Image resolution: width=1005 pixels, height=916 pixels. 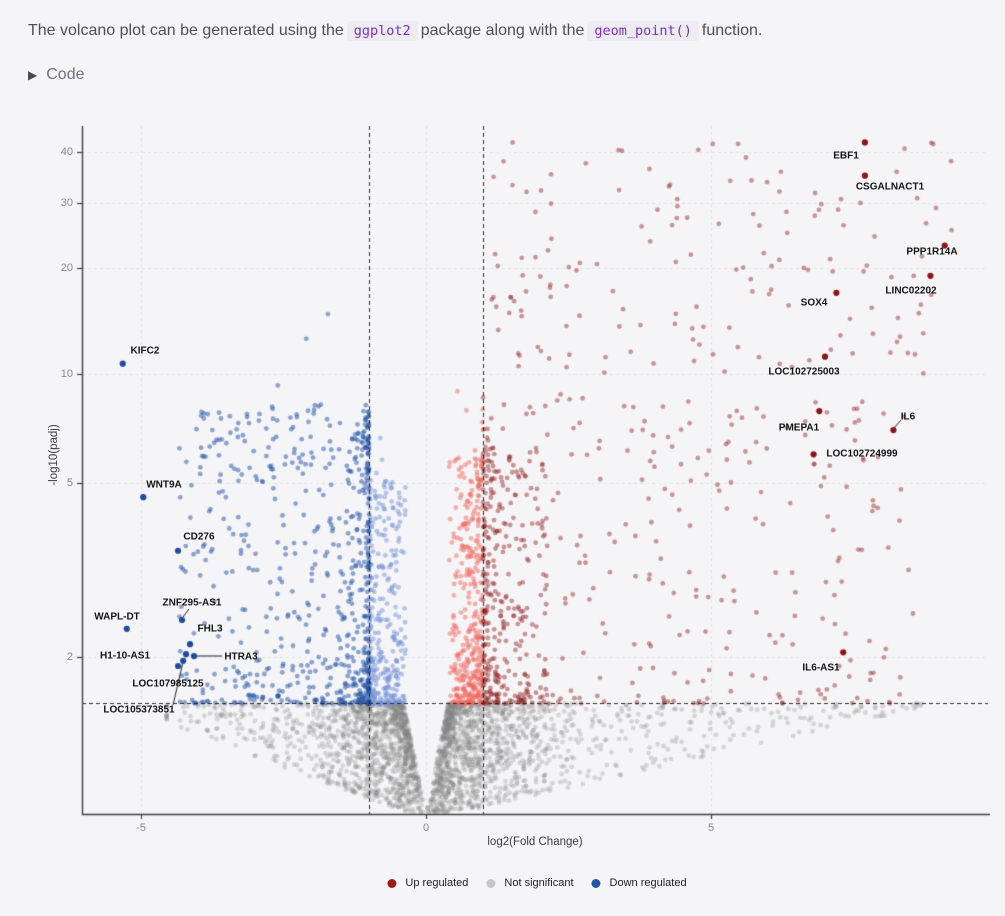 What do you see at coordinates (437, 883) in the screenshot?
I see `legend-label: Up regulated` at bounding box center [437, 883].